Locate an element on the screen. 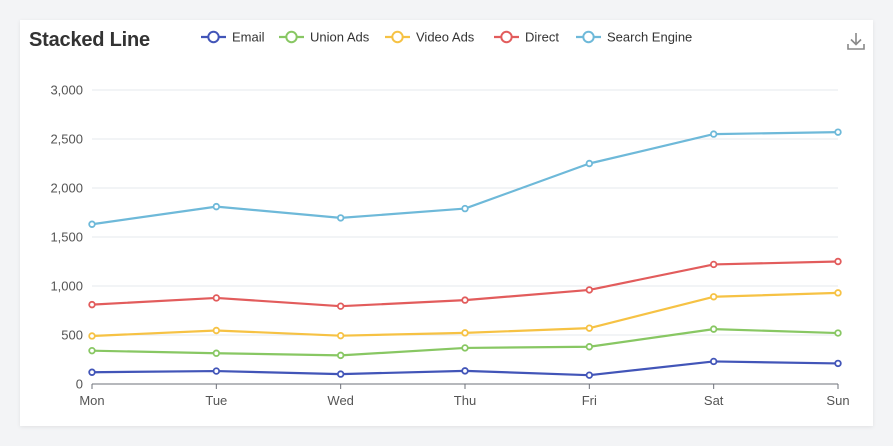  legend-item-search-engine: Search Engine is located at coordinates (634, 37).